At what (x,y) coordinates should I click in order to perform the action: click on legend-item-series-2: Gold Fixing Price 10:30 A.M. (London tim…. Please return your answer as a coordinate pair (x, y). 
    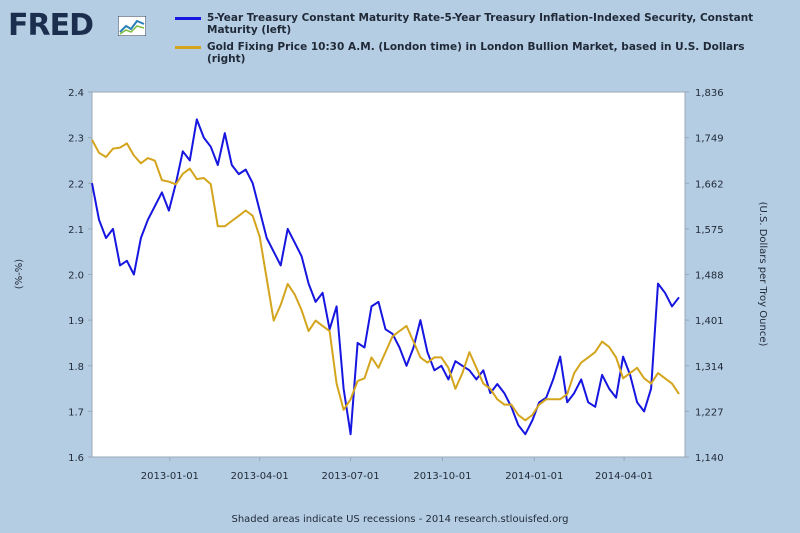
    Looking at the image, I should click on (475, 53).